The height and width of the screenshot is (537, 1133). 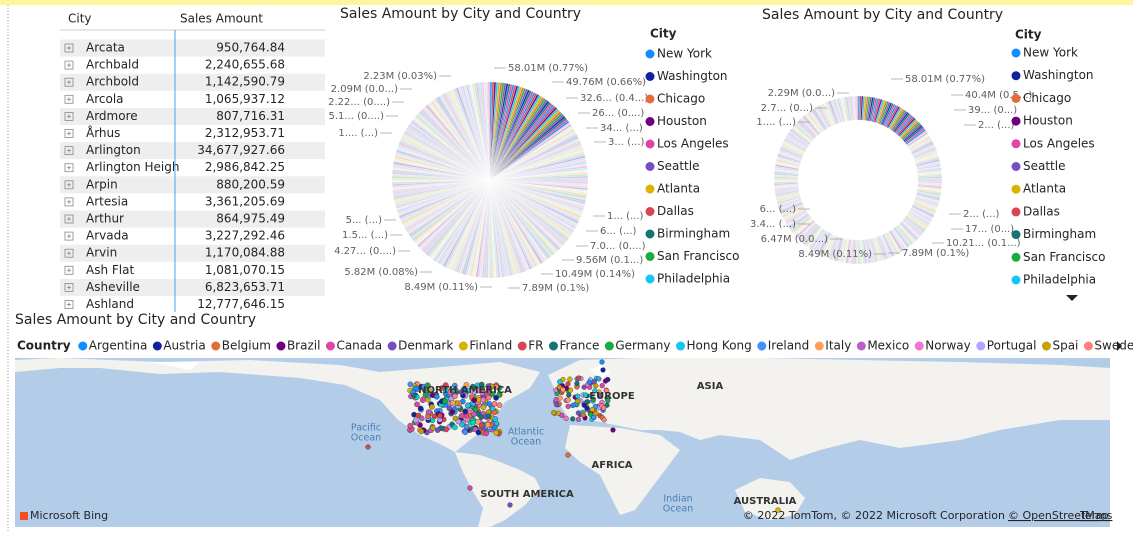 What do you see at coordinates (789, 346) in the screenshot?
I see `legend-label: Ireland` at bounding box center [789, 346].